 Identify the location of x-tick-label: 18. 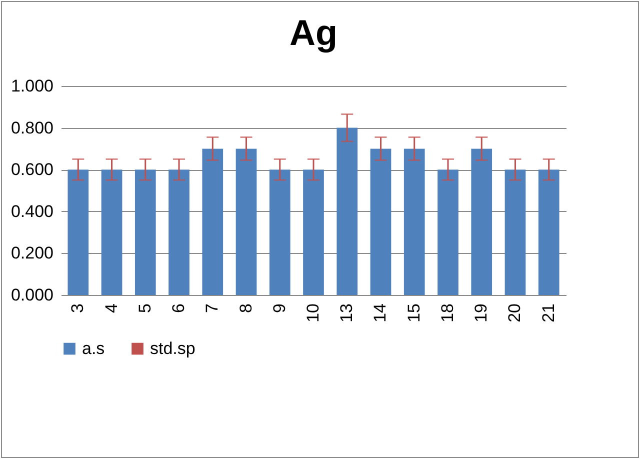
(447, 313).